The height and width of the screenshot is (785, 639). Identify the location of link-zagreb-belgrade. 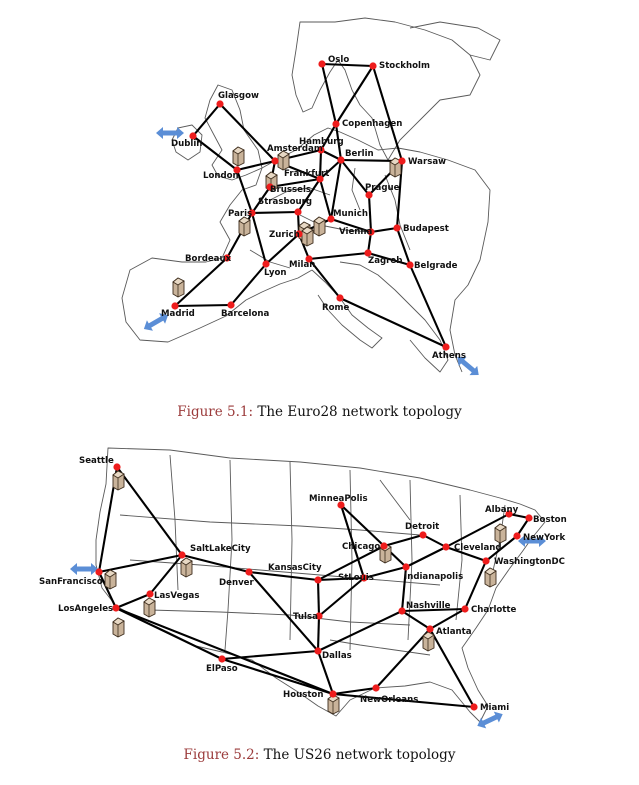
(389, 259).